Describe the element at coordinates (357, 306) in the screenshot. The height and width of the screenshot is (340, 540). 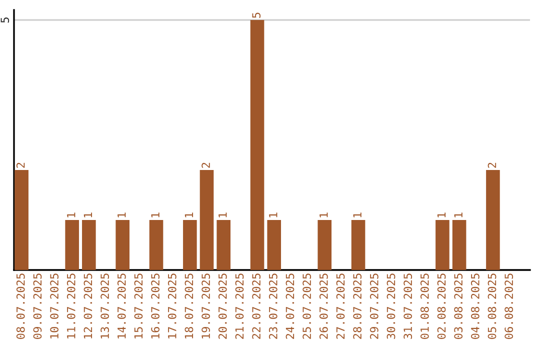
I see `x-tick-label: 28.07.2025` at that location.